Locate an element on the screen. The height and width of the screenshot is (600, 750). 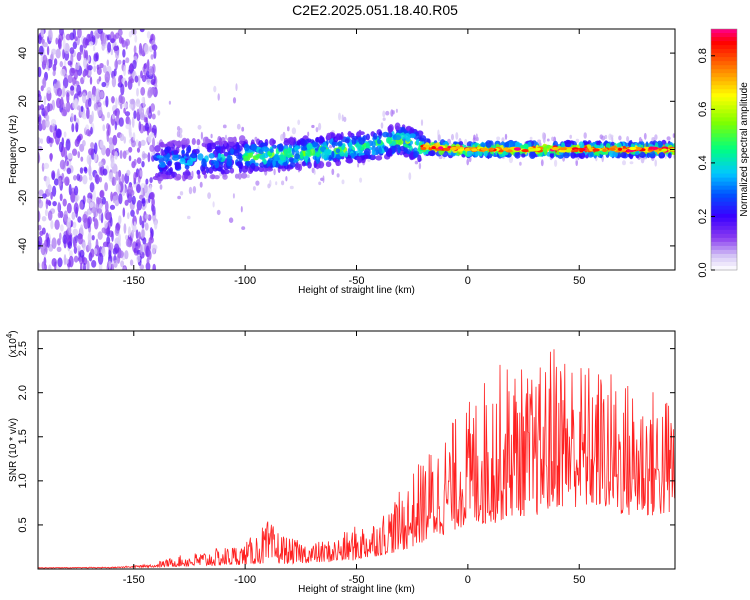
colorbar is located at coordinates (724, 150).